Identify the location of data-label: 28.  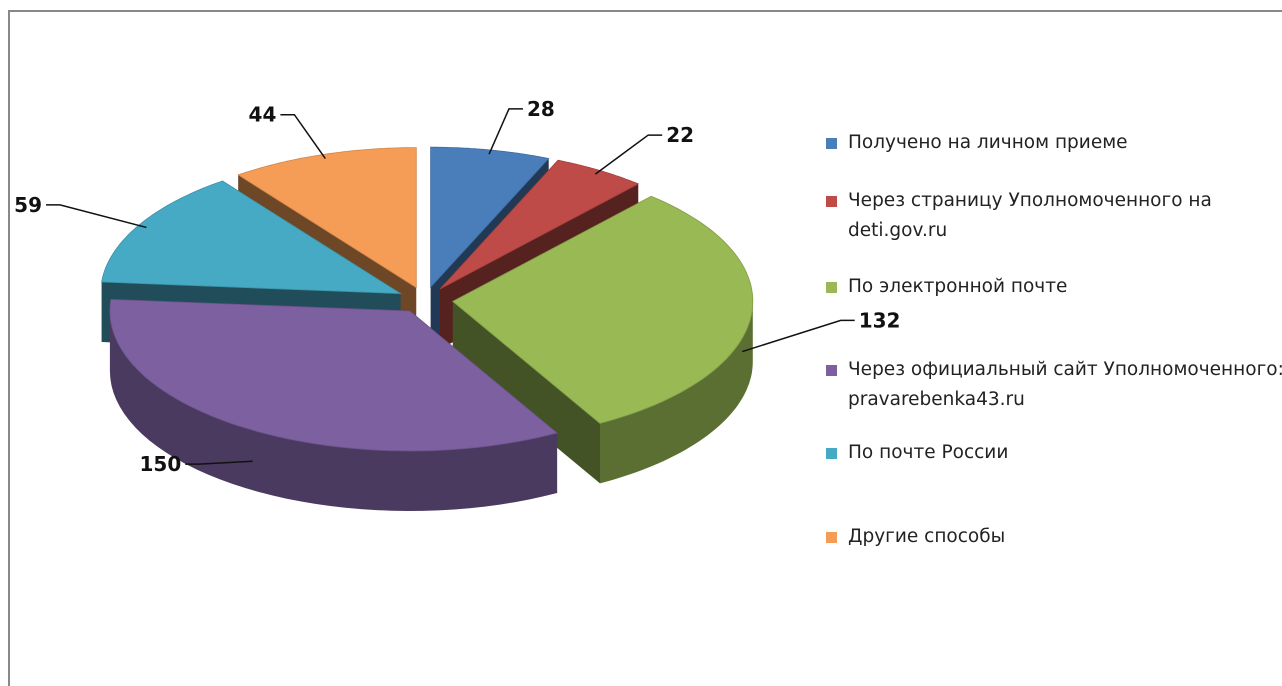
(541, 109).